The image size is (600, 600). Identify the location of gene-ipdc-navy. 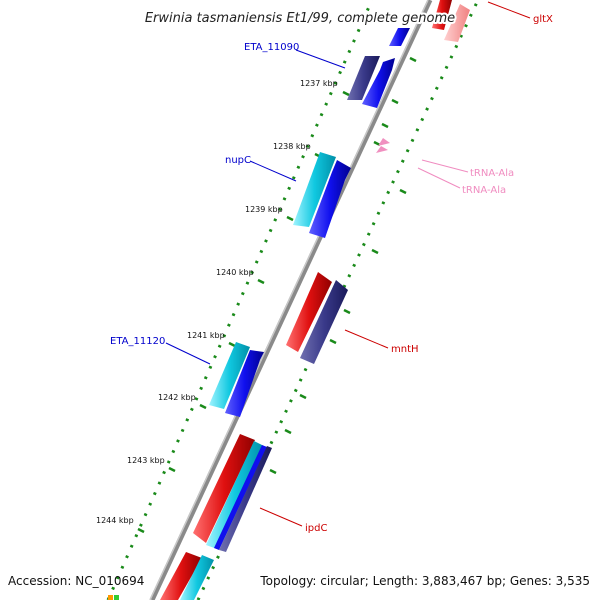
(245, 499).